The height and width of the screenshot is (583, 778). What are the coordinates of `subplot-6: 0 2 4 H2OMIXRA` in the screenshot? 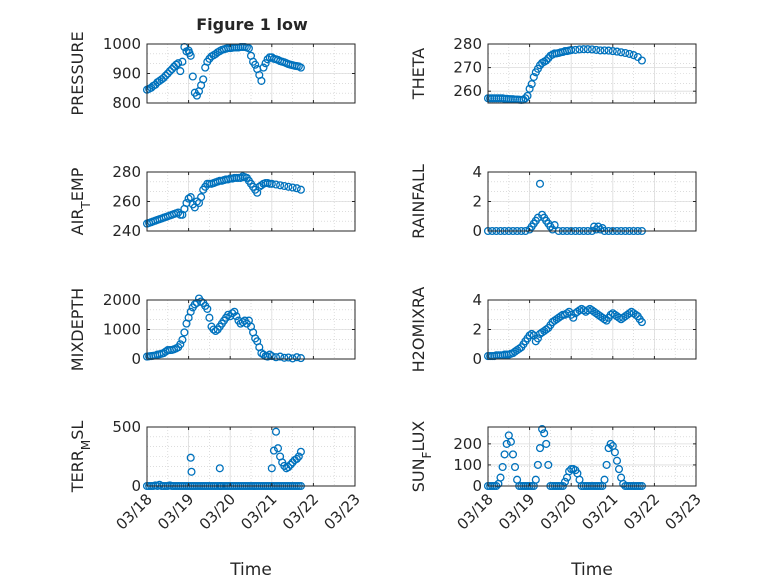 It's located at (553, 330).